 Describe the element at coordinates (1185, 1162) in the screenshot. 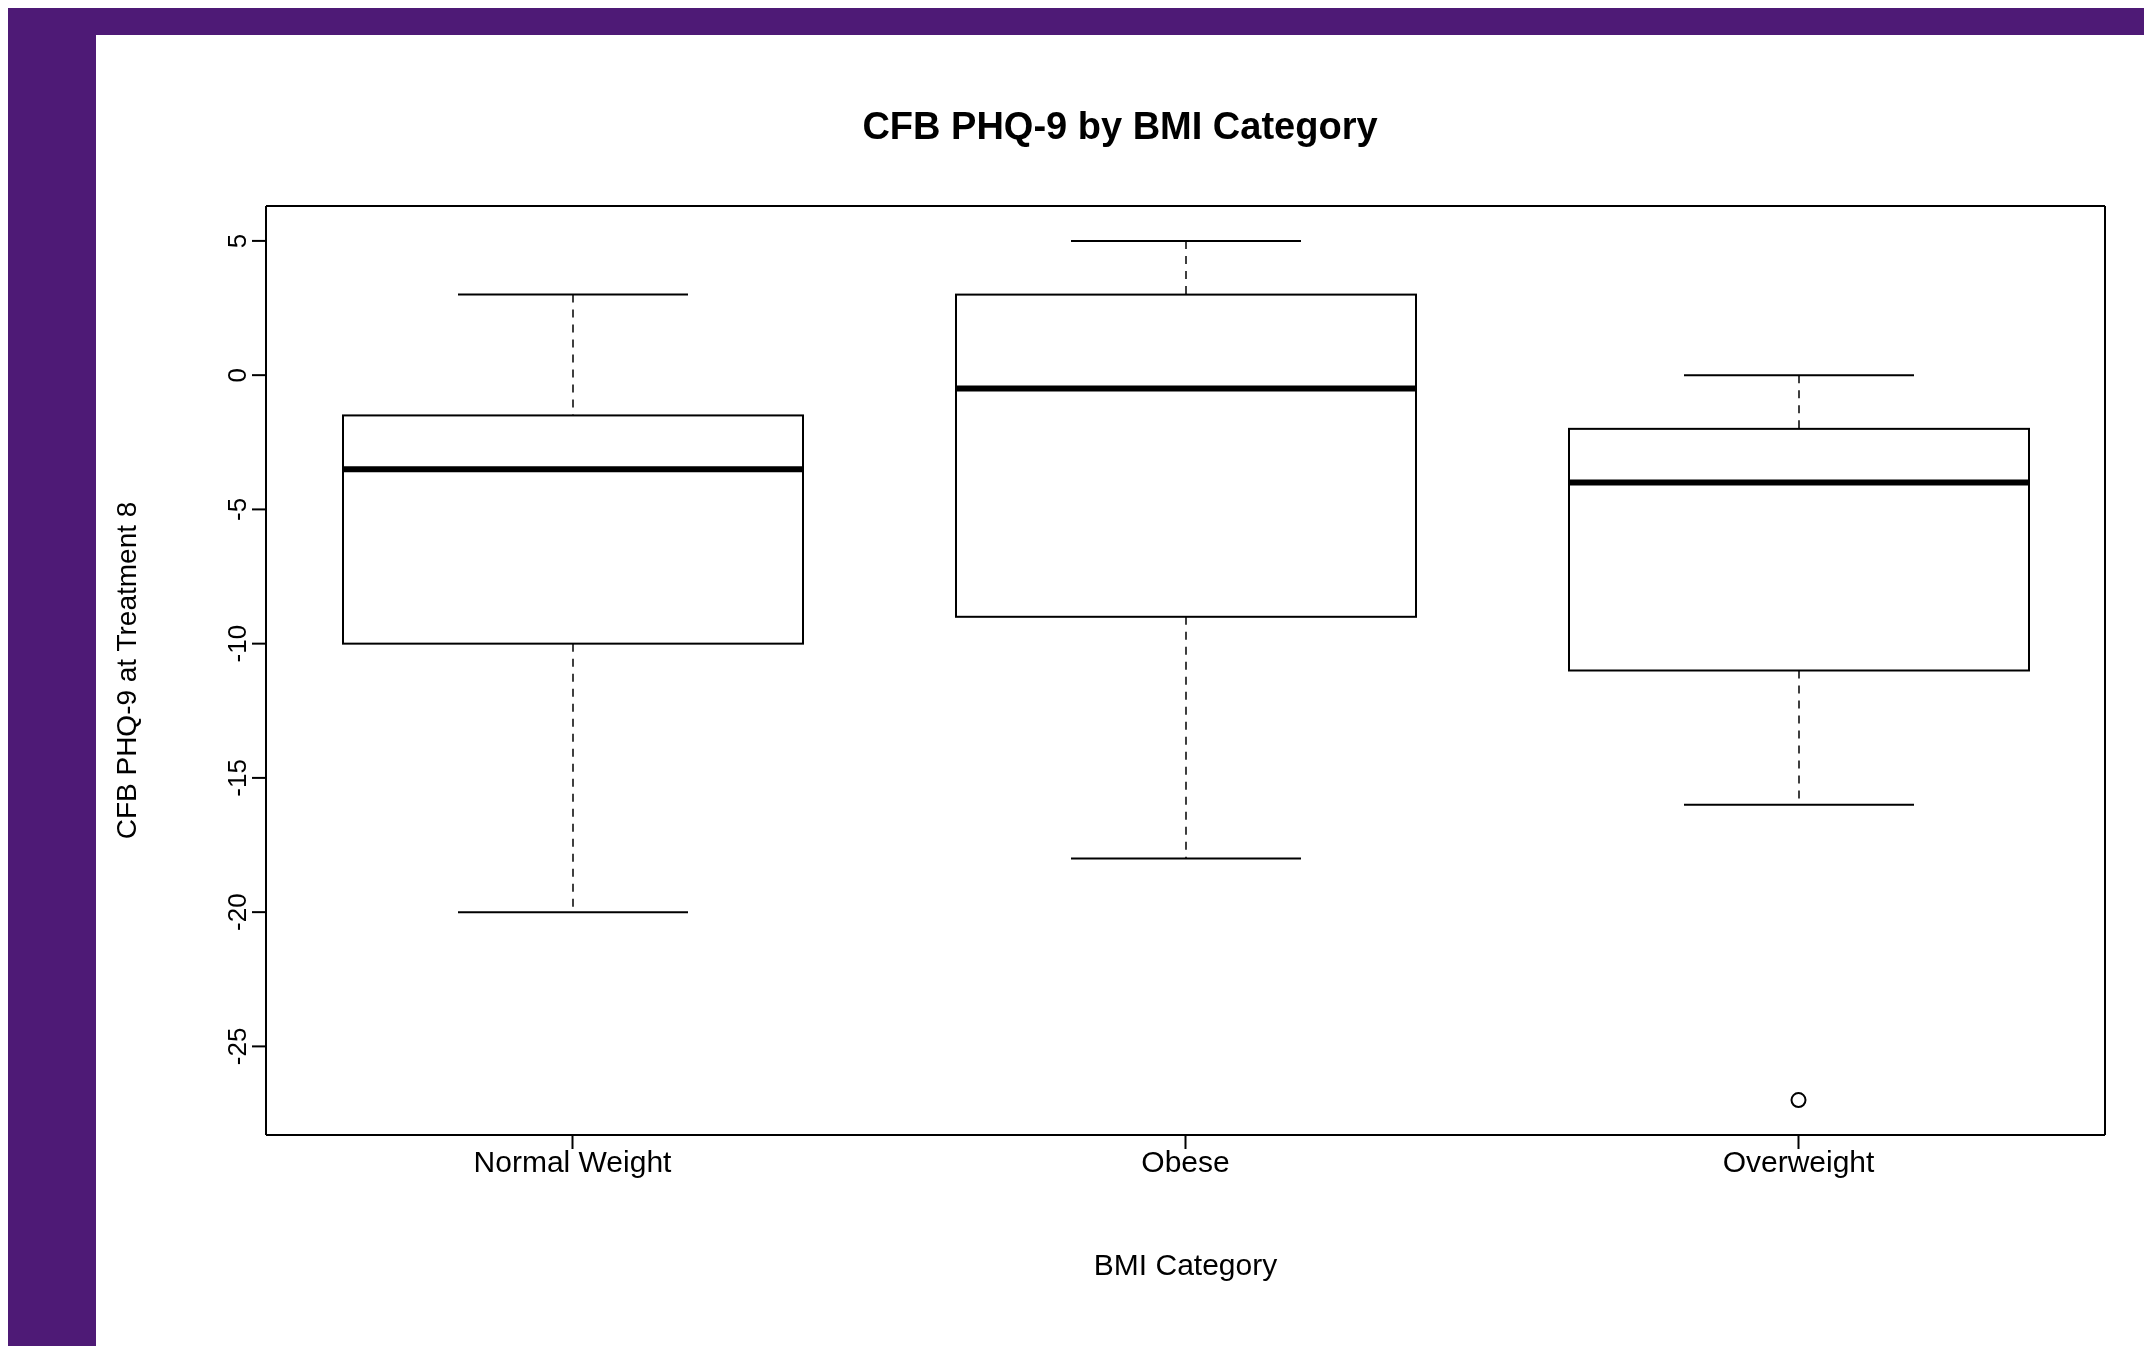

I see `x-tick-label: Obese` at that location.